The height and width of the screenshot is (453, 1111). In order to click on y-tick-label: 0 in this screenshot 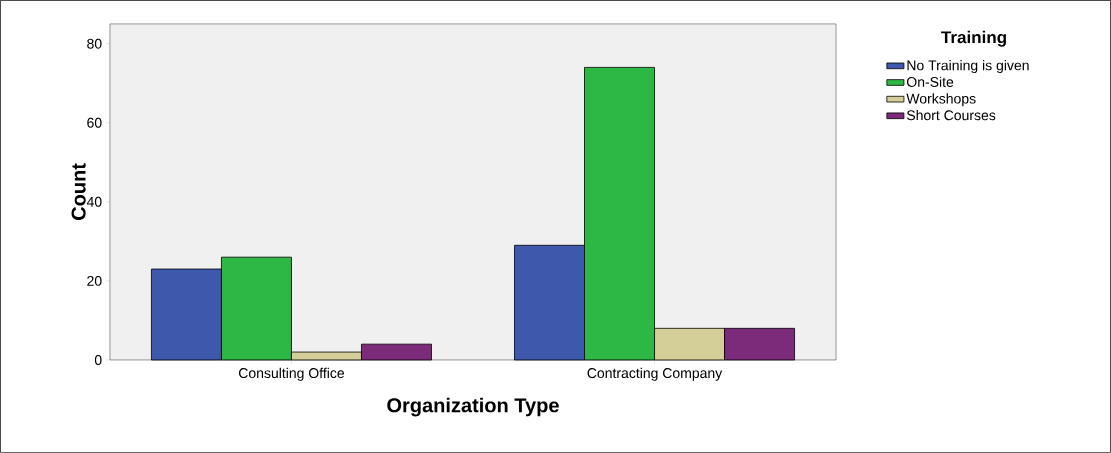, I will do `click(98, 360)`.